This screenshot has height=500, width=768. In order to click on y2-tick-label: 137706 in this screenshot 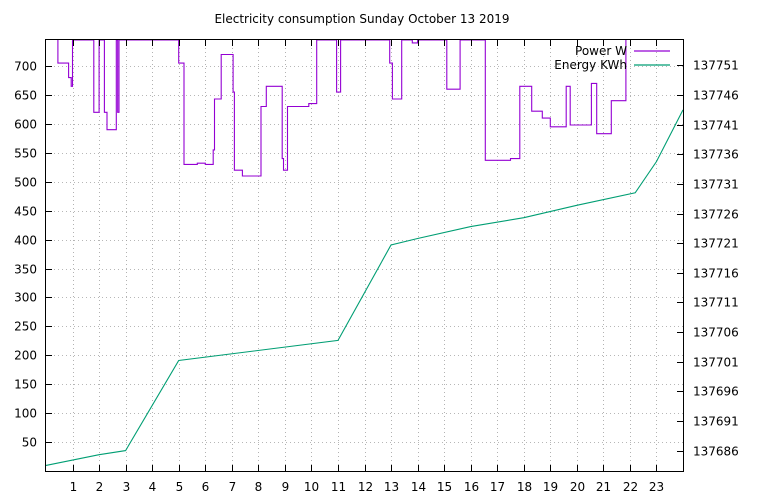, I will do `click(716, 333)`.